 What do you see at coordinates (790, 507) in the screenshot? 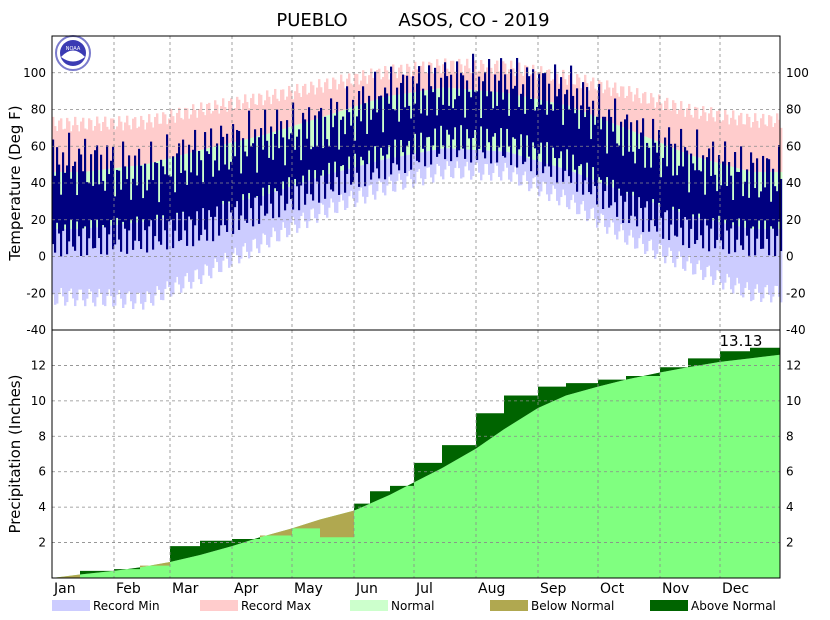
I see `precipitation-tick-label-right: 4` at bounding box center [790, 507].